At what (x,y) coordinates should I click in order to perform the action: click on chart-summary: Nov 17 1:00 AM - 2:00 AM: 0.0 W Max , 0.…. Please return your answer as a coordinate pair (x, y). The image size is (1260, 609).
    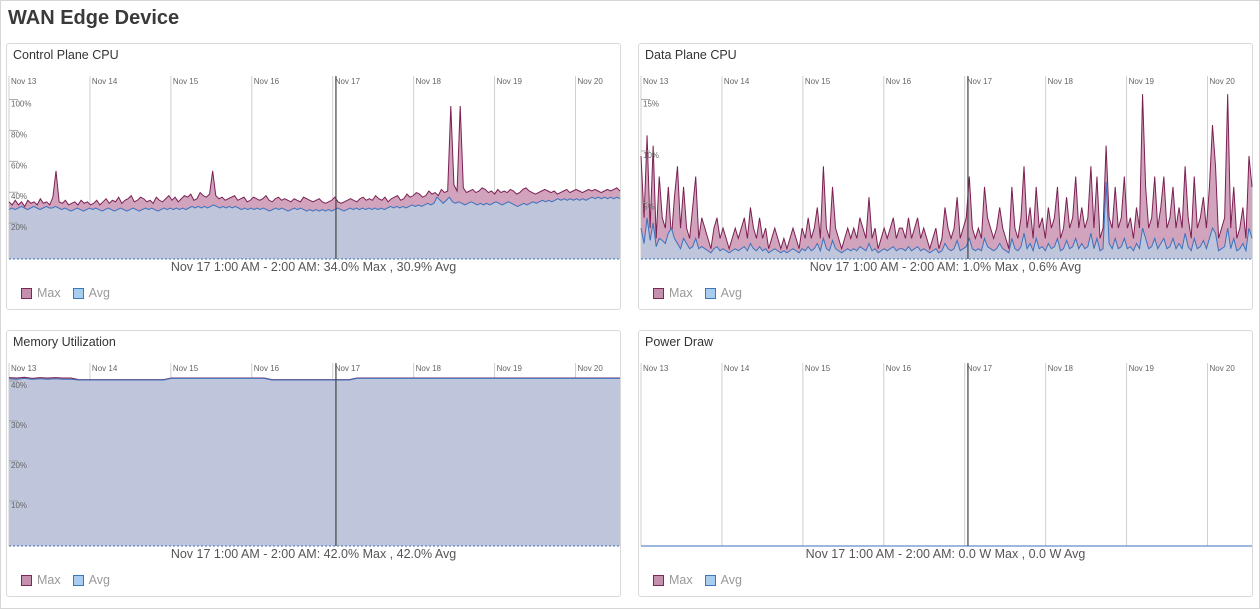
    Looking at the image, I should click on (945, 554).